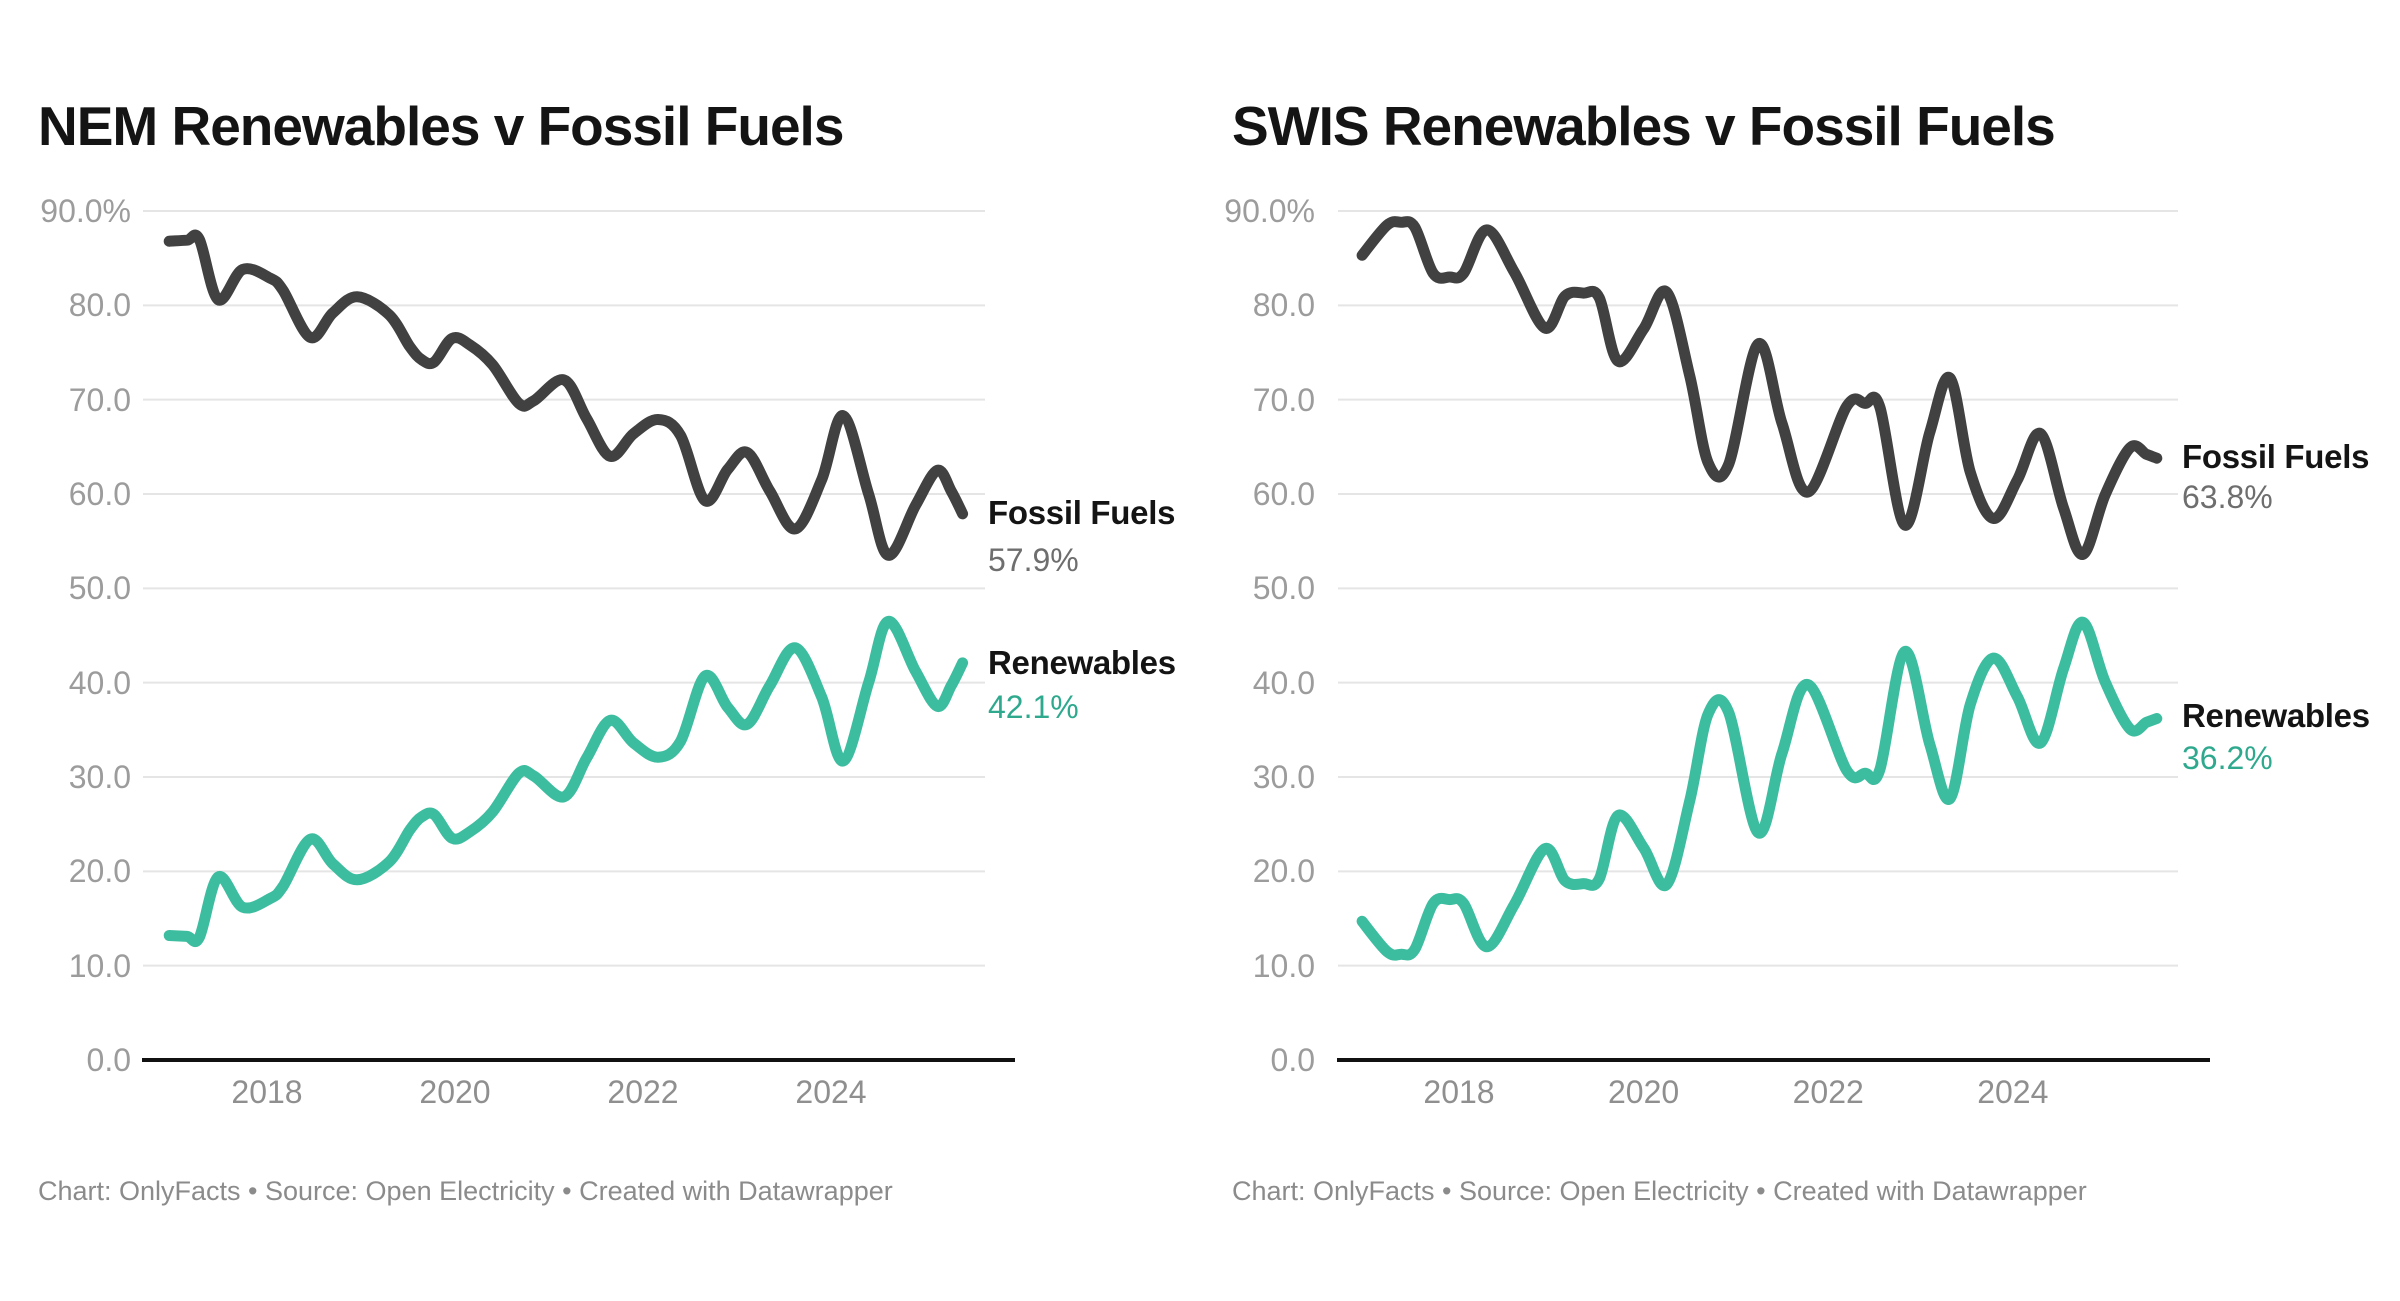 The width and height of the screenshot is (2400, 1301). What do you see at coordinates (2276, 715) in the screenshot?
I see `swis-renewables-series-label: Renewables` at bounding box center [2276, 715].